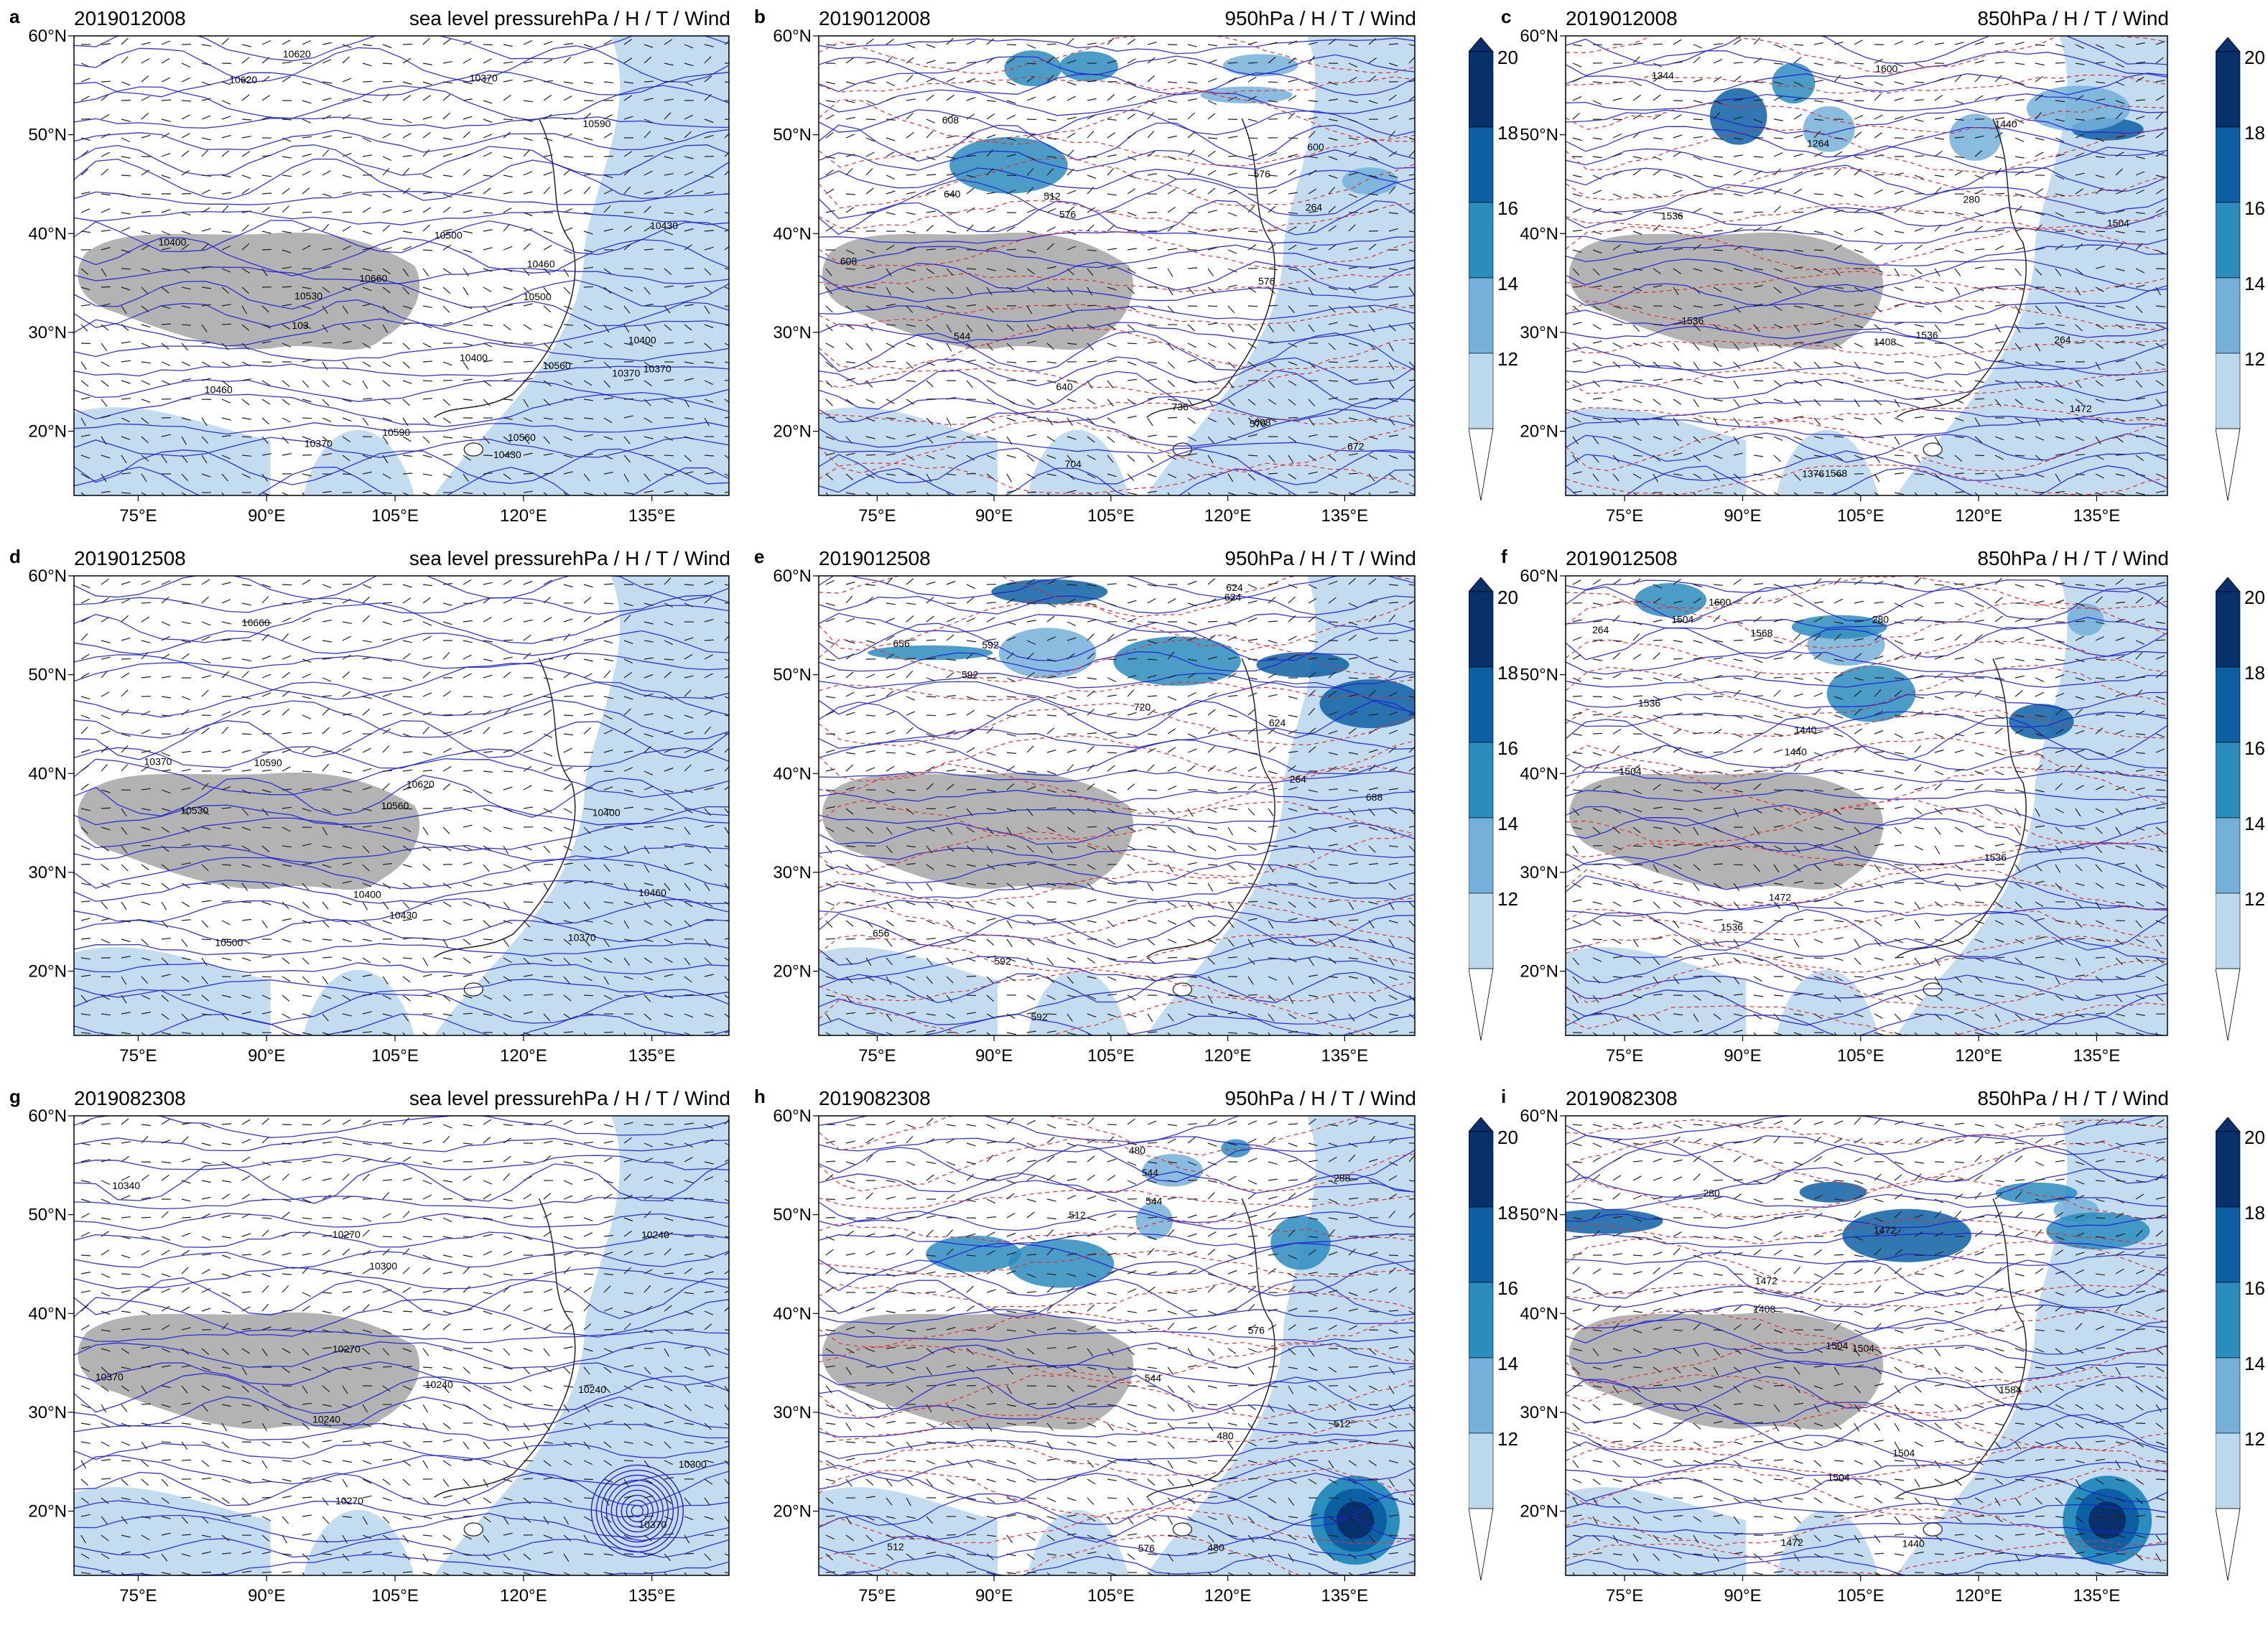 This screenshot has width=2268, height=1640. What do you see at coordinates (308, 296) in the screenshot?
I see `contour-value-label: 10530` at bounding box center [308, 296].